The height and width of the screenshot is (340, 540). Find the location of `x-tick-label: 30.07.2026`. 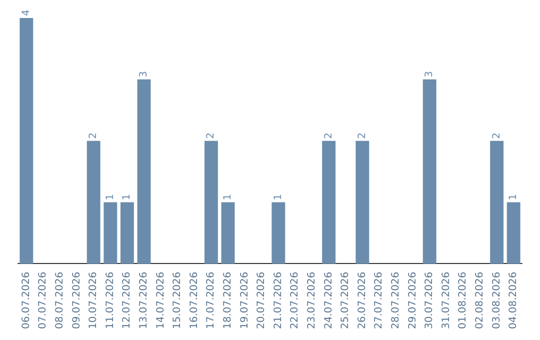

x-tick-label: 30.07.2026 is located at coordinates (430, 301).